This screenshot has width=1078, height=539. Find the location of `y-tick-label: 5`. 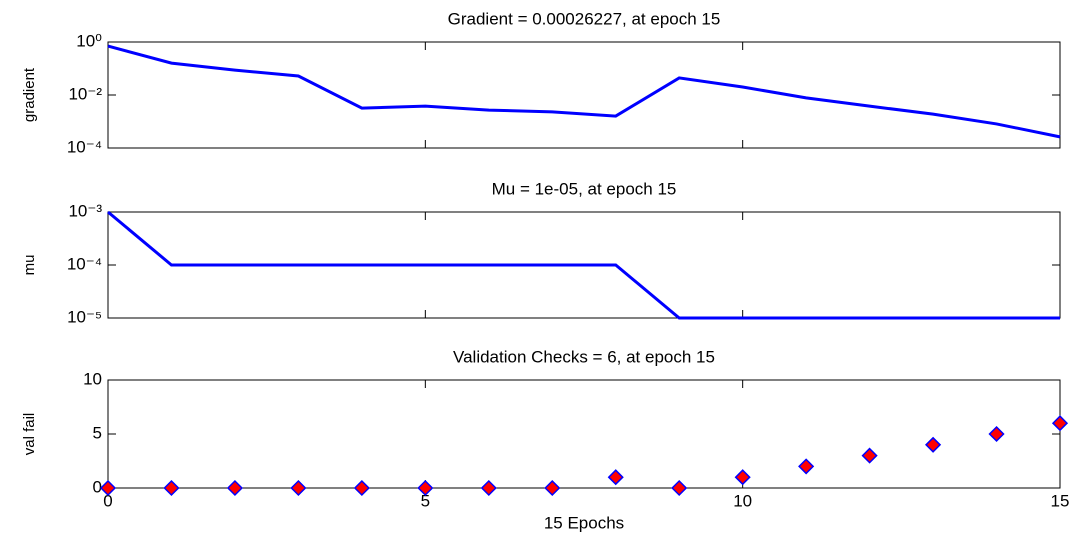

y-tick-label: 5 is located at coordinates (97, 432).